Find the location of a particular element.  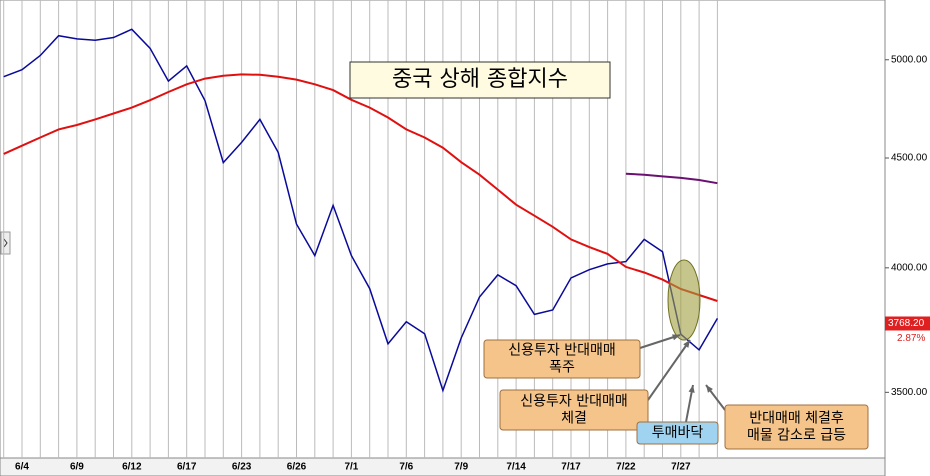

annotation-text: 폭주 is located at coordinates (562, 368).